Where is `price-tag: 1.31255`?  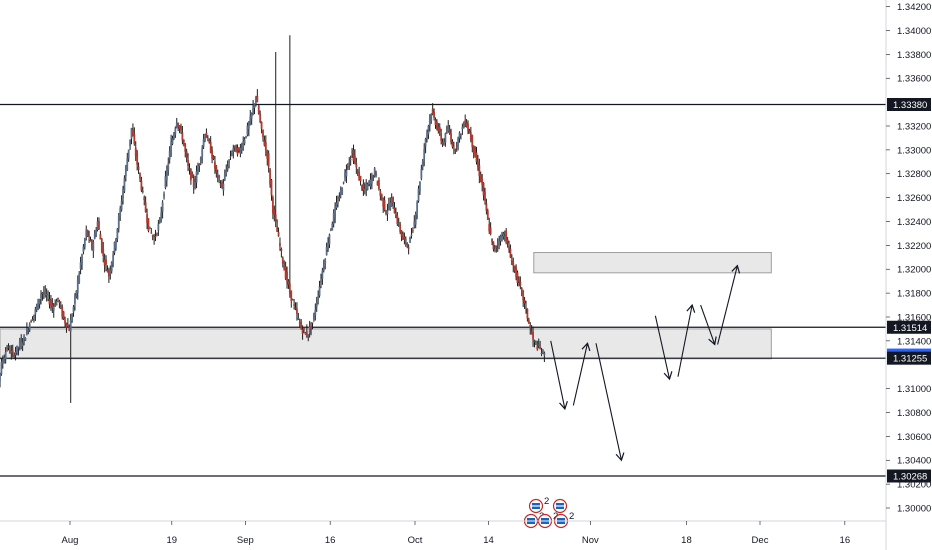 price-tag: 1.31255 is located at coordinates (909, 358).